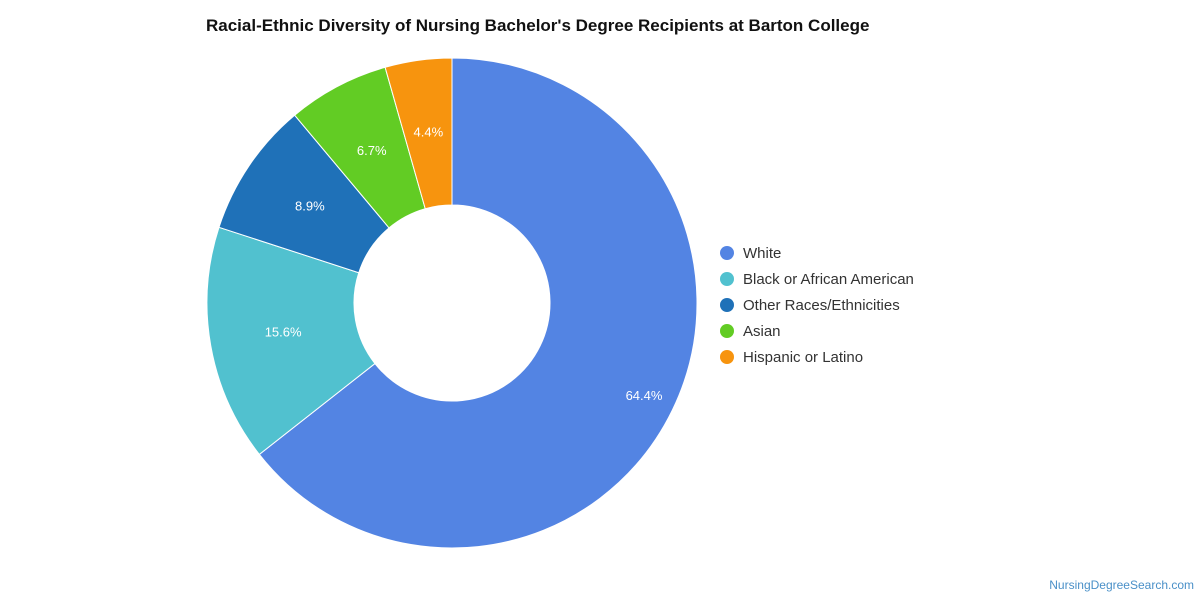 This screenshot has height=600, width=1200. What do you see at coordinates (762, 331) in the screenshot?
I see `legend-label: Asian` at bounding box center [762, 331].